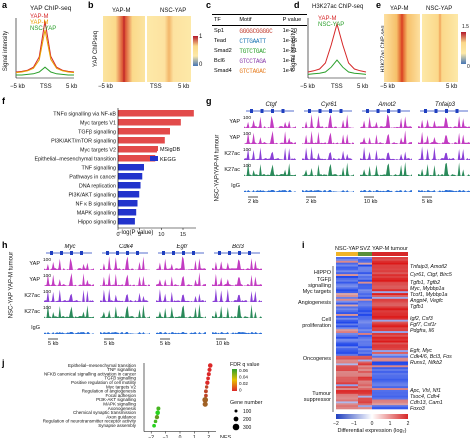 This screenshot has height=438, width=474. Describe the element at coordinates (43, 29) in the screenshot. I see `legend-a-2: NSC-YAP` at that location.